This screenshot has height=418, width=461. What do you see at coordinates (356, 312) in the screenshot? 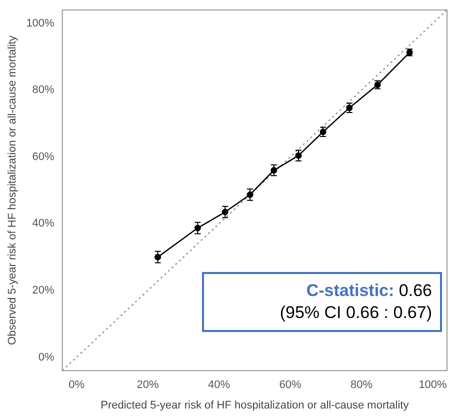
I see `annotation: (95% CI 0.66 : 0.67)` at bounding box center [356, 312].